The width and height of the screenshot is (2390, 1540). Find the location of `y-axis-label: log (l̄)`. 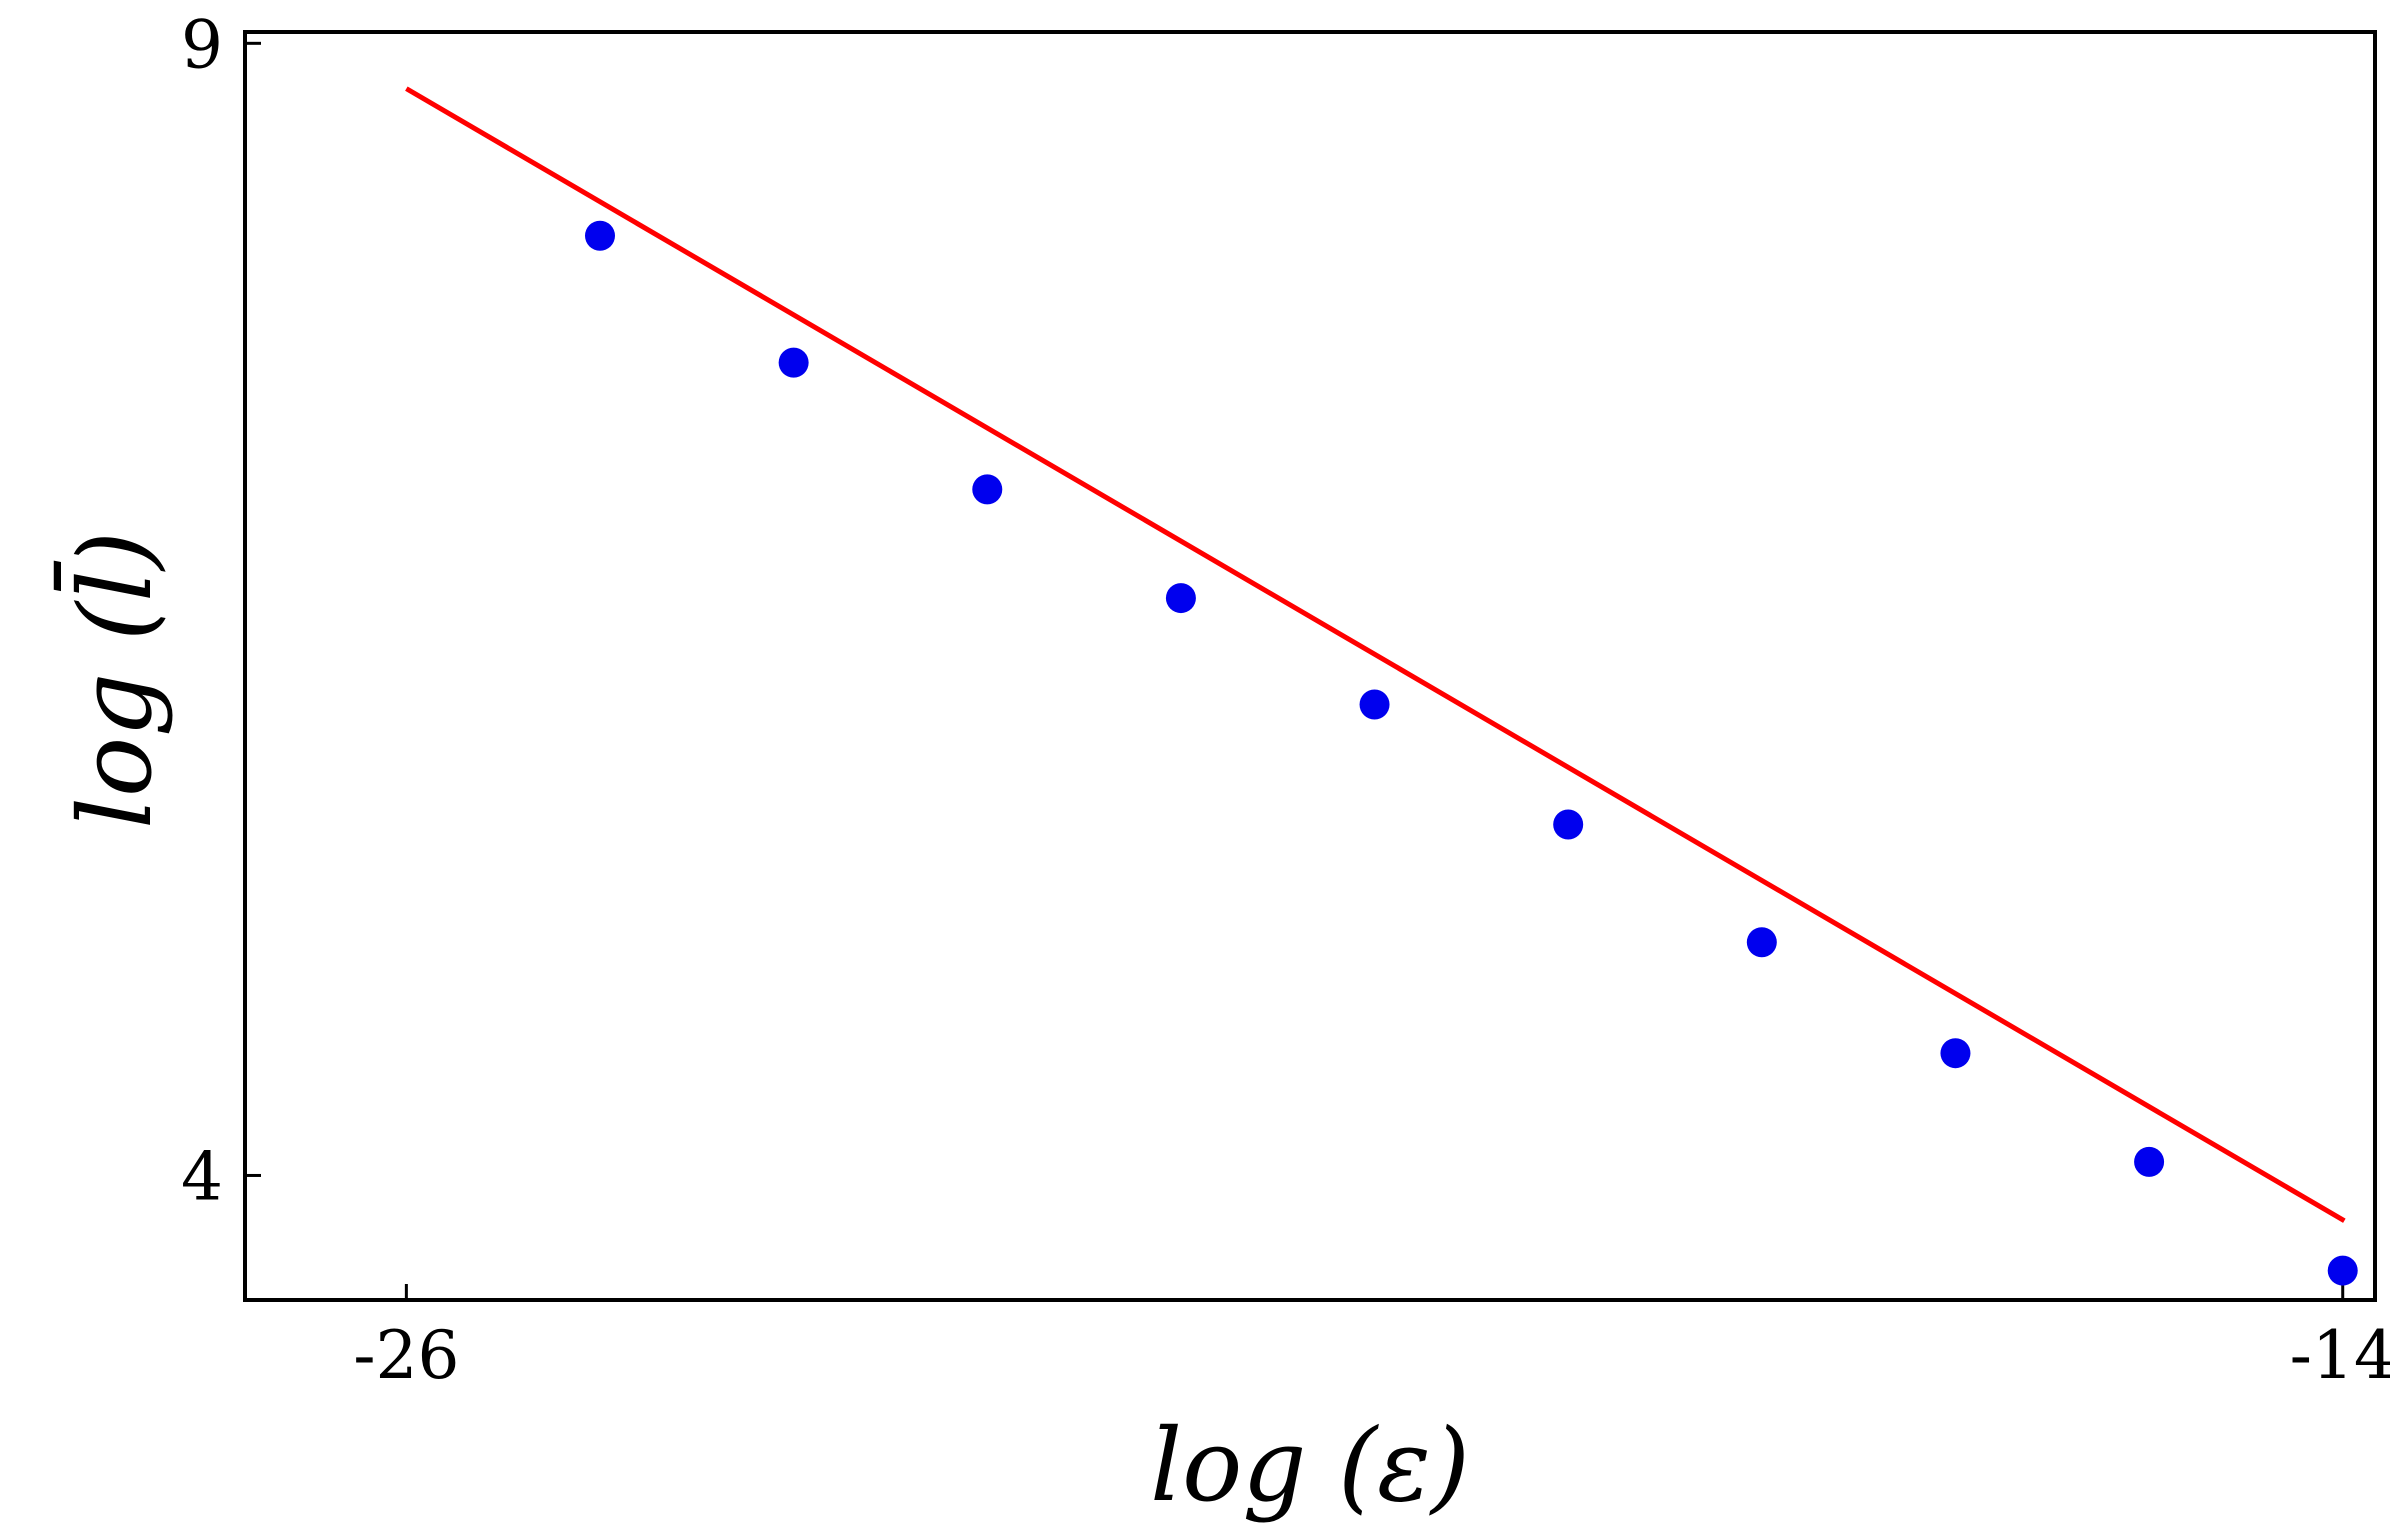

y-axis-label: log (l̄) is located at coordinates (113, 680).